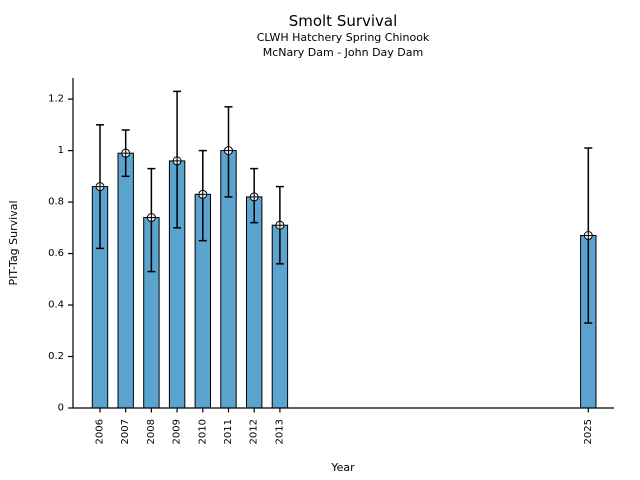 This screenshot has height=480, width=640. What do you see at coordinates (56, 99) in the screenshot?
I see `y-tick-label-1.2: 1.2` at bounding box center [56, 99].